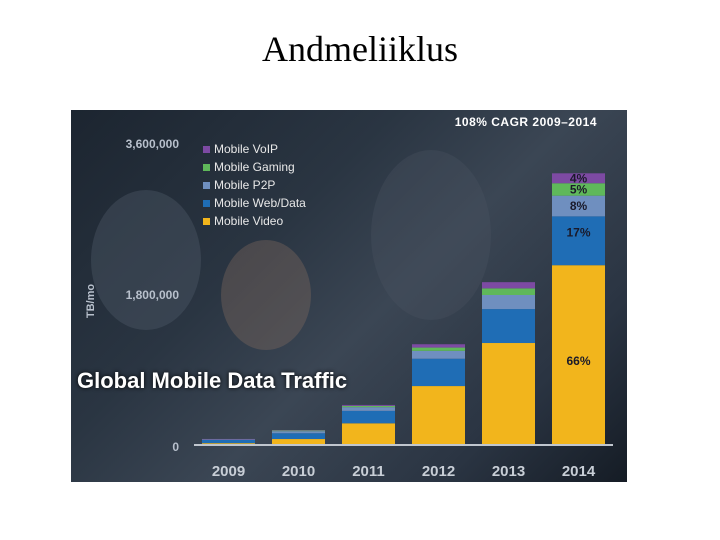  What do you see at coordinates (438, 471) in the screenshot?
I see `x-tick-label: 2012` at bounding box center [438, 471].